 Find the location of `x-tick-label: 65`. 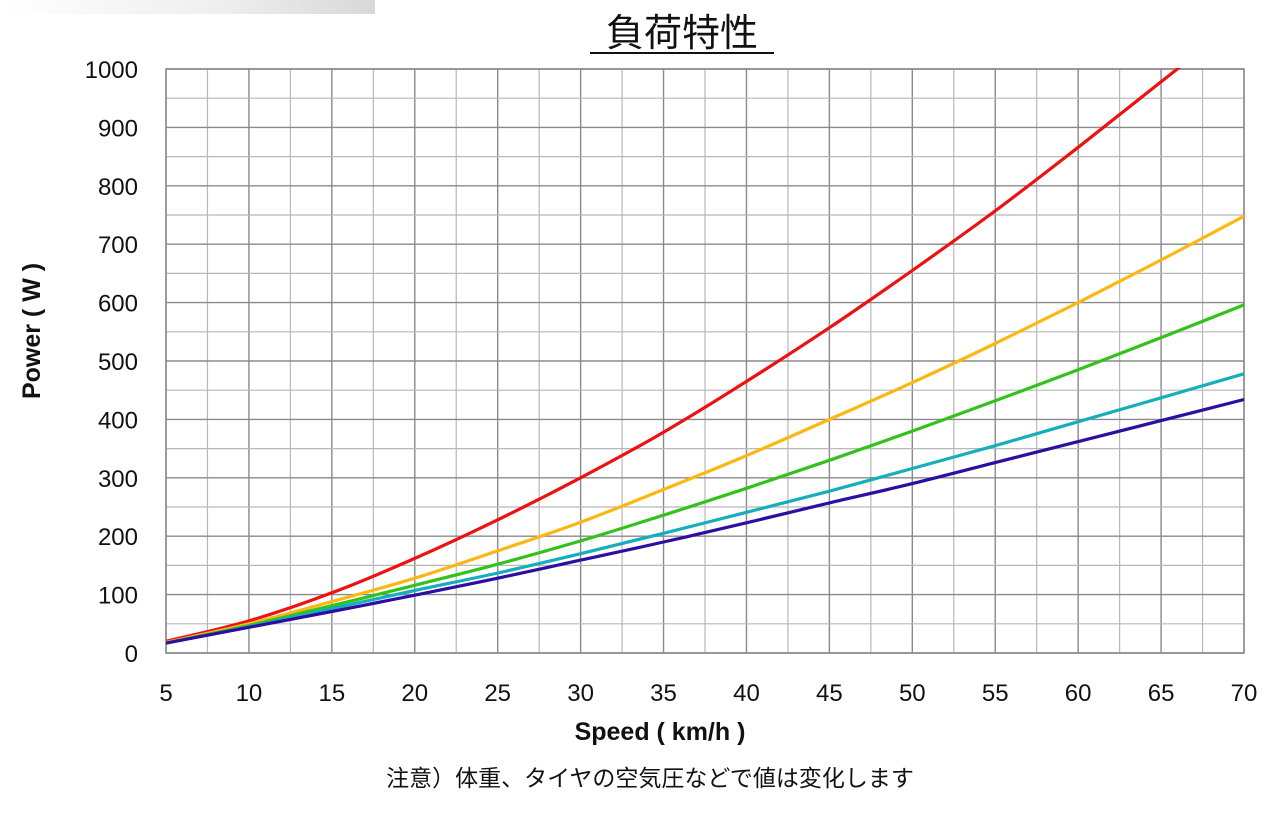

x-tick-label: 65 is located at coordinates (1161, 693).